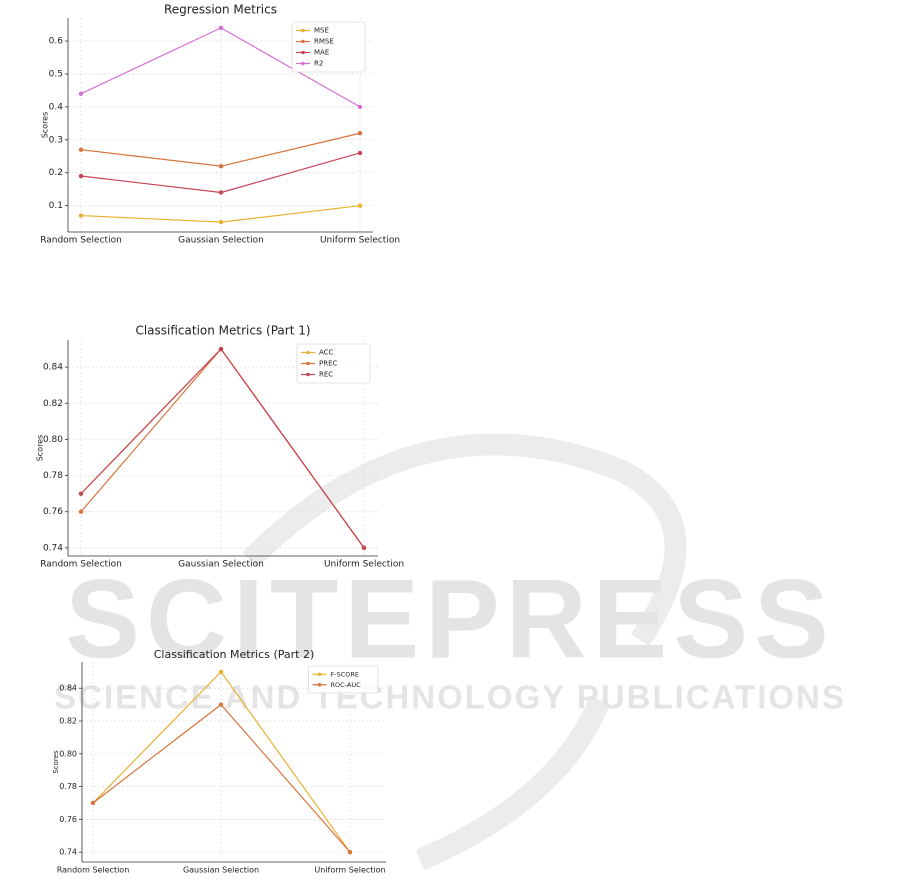 The image size is (901, 886). I want to click on y-tick-label: 0.1, so click(56, 206).